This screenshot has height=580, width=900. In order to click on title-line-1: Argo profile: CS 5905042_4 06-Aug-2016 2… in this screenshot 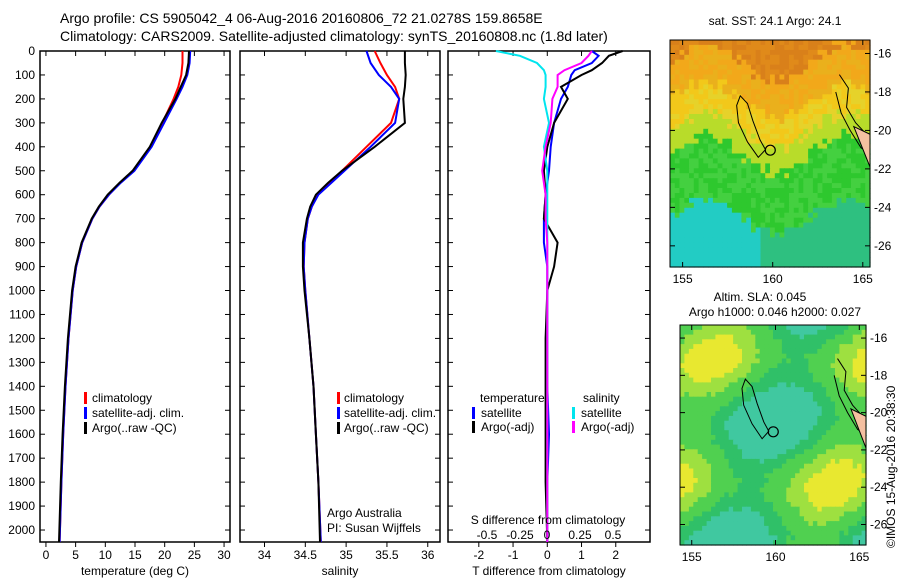, I will do `click(301, 18)`.